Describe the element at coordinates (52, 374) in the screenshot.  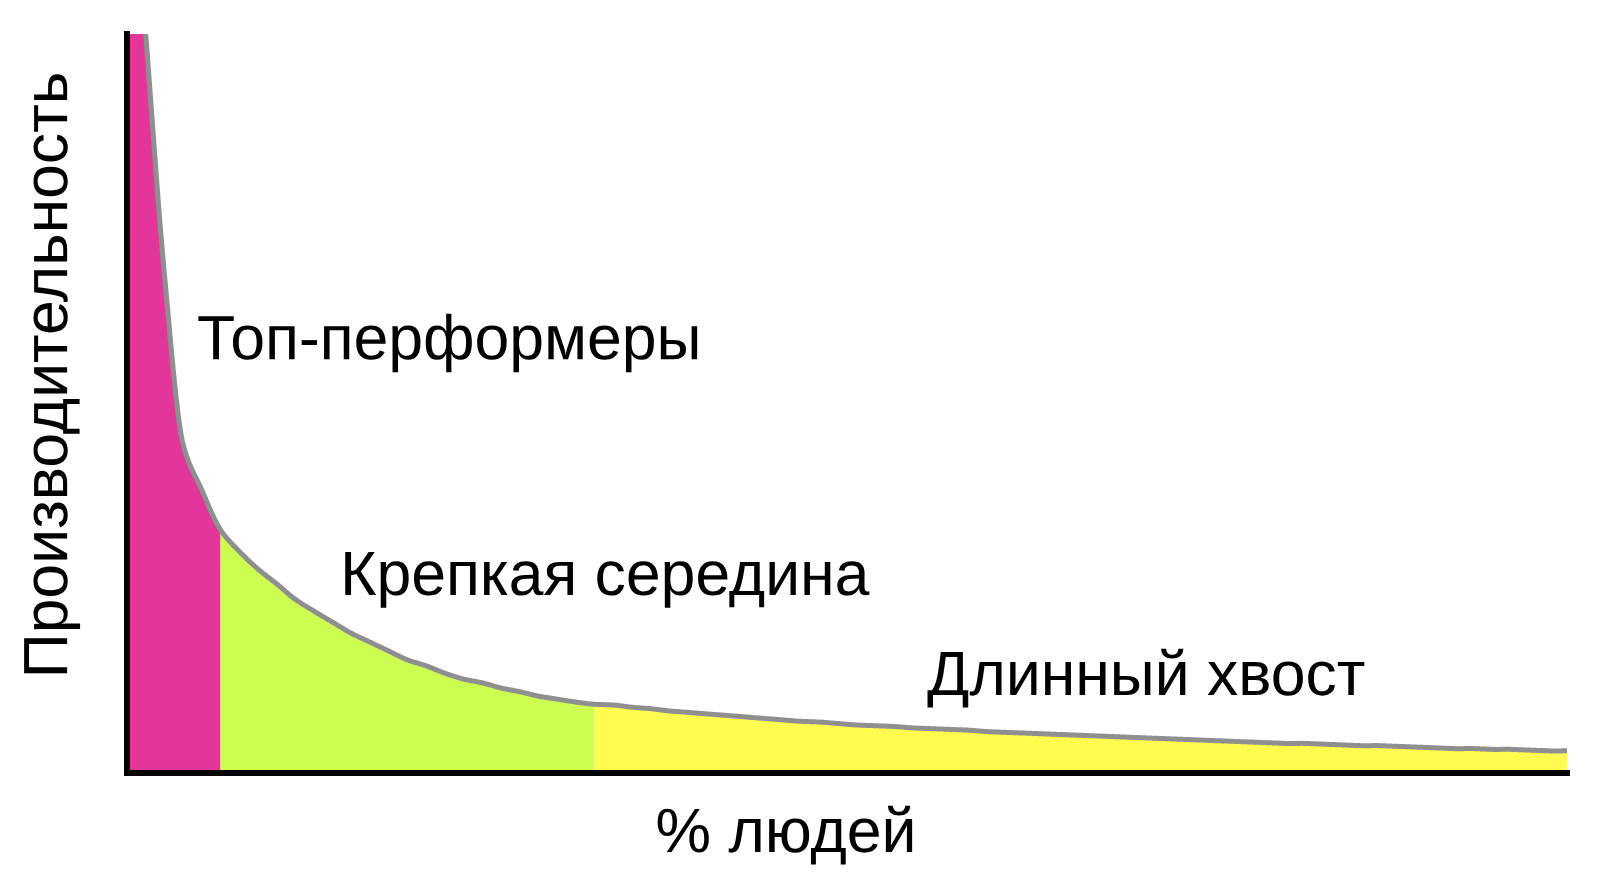
I see `y-axis-title: Производительность` at that location.